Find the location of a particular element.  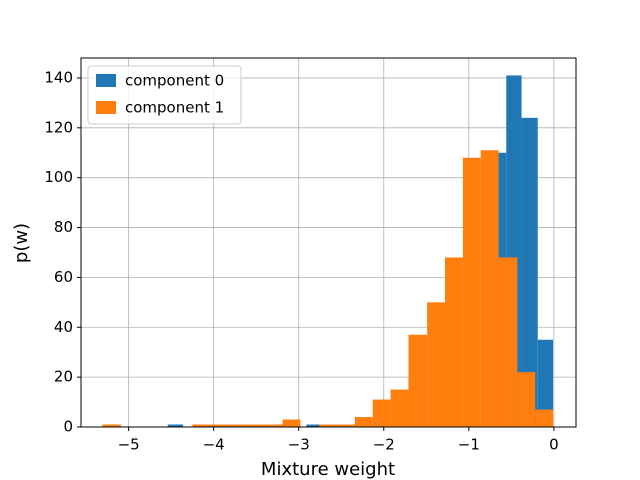

x-tick-label: −2 is located at coordinates (384, 445).